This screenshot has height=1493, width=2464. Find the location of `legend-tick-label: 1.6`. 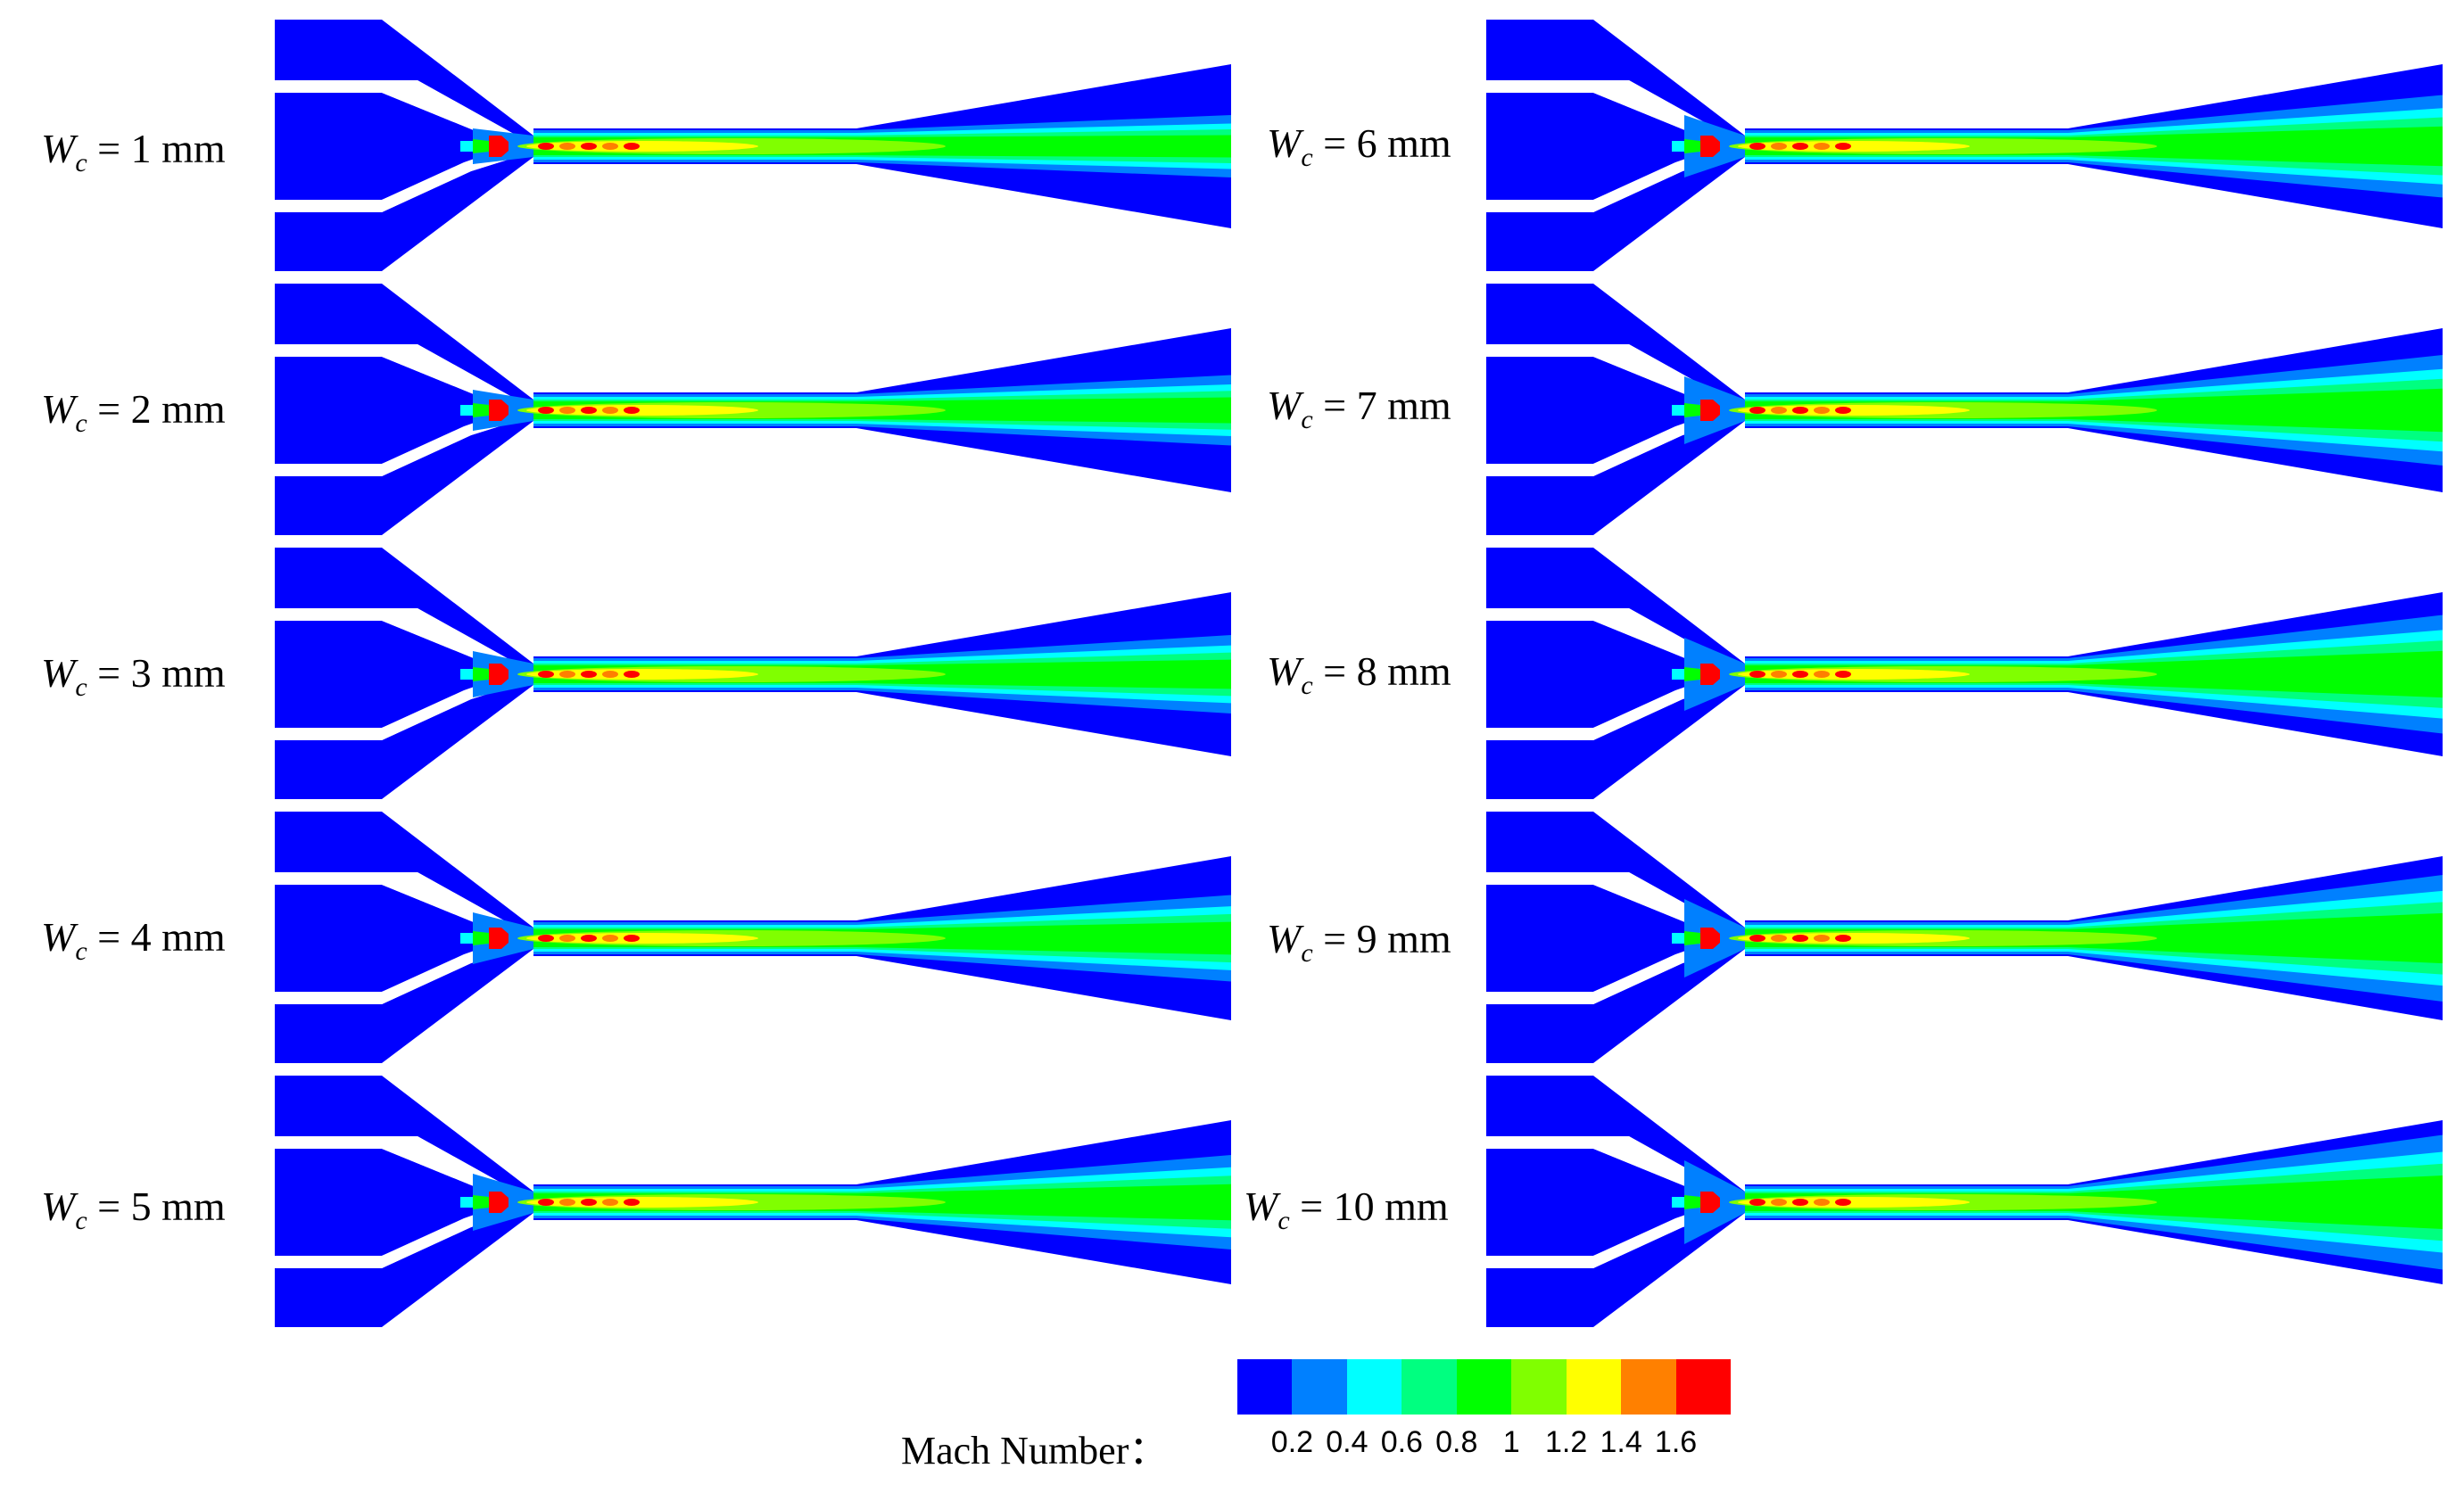

legend-tick-label: 1.6 is located at coordinates (1676, 1442).